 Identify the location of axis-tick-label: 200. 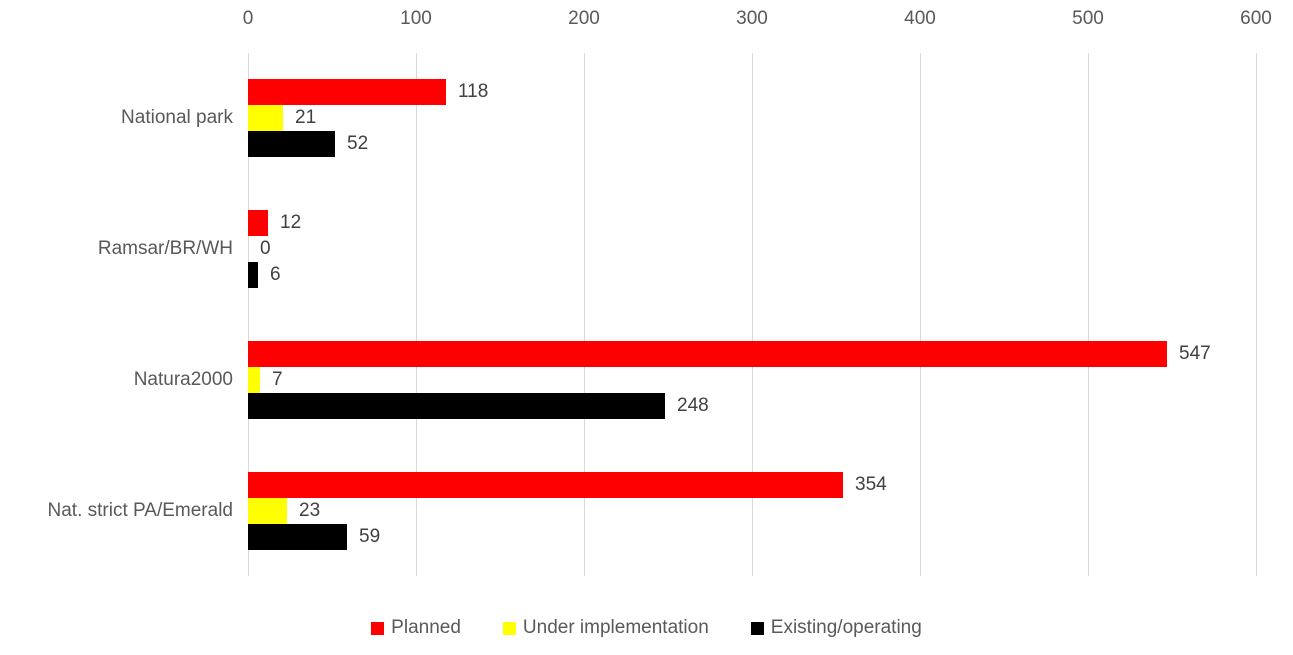
(584, 18).